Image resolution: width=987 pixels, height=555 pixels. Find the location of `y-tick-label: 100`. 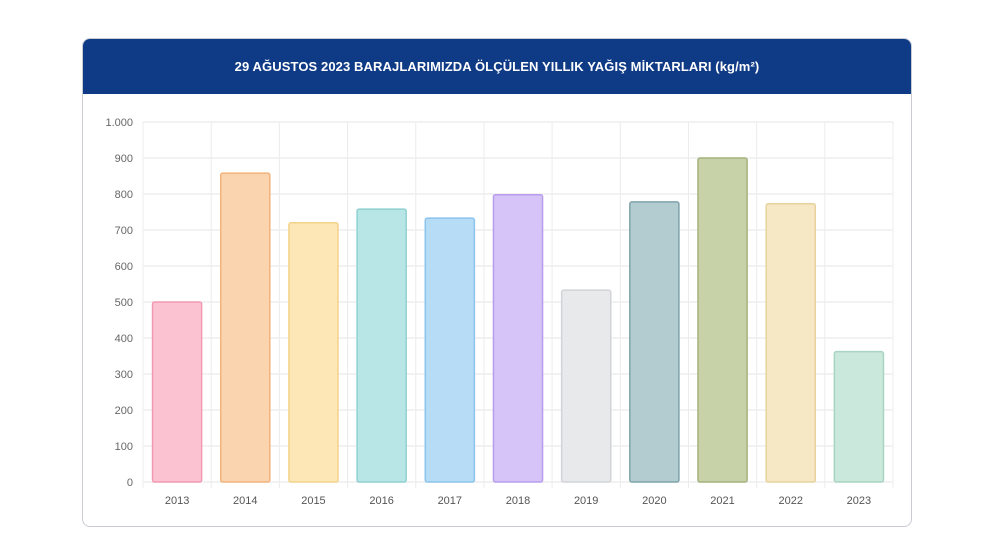

y-tick-label: 100 is located at coordinates (124, 447).